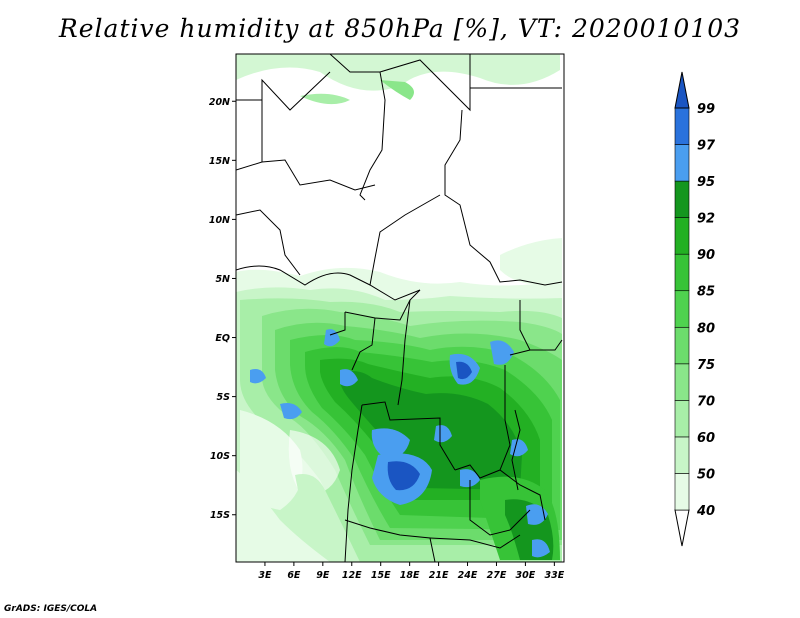  What do you see at coordinates (526, 575) in the screenshot?
I see `lon-tick-label: 30E` at bounding box center [526, 575].